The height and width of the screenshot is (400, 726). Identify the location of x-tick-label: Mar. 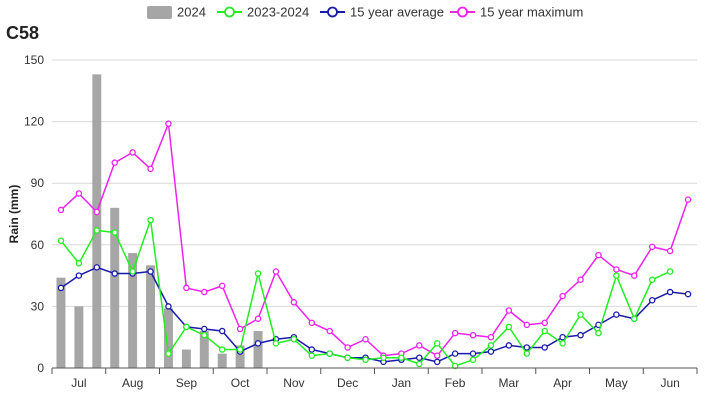
(509, 383).